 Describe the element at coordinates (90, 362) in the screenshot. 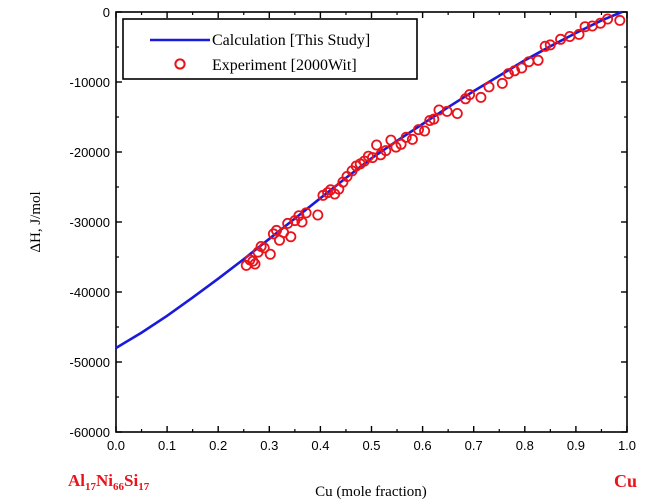

I see `y-tick-label: -50000` at that location.